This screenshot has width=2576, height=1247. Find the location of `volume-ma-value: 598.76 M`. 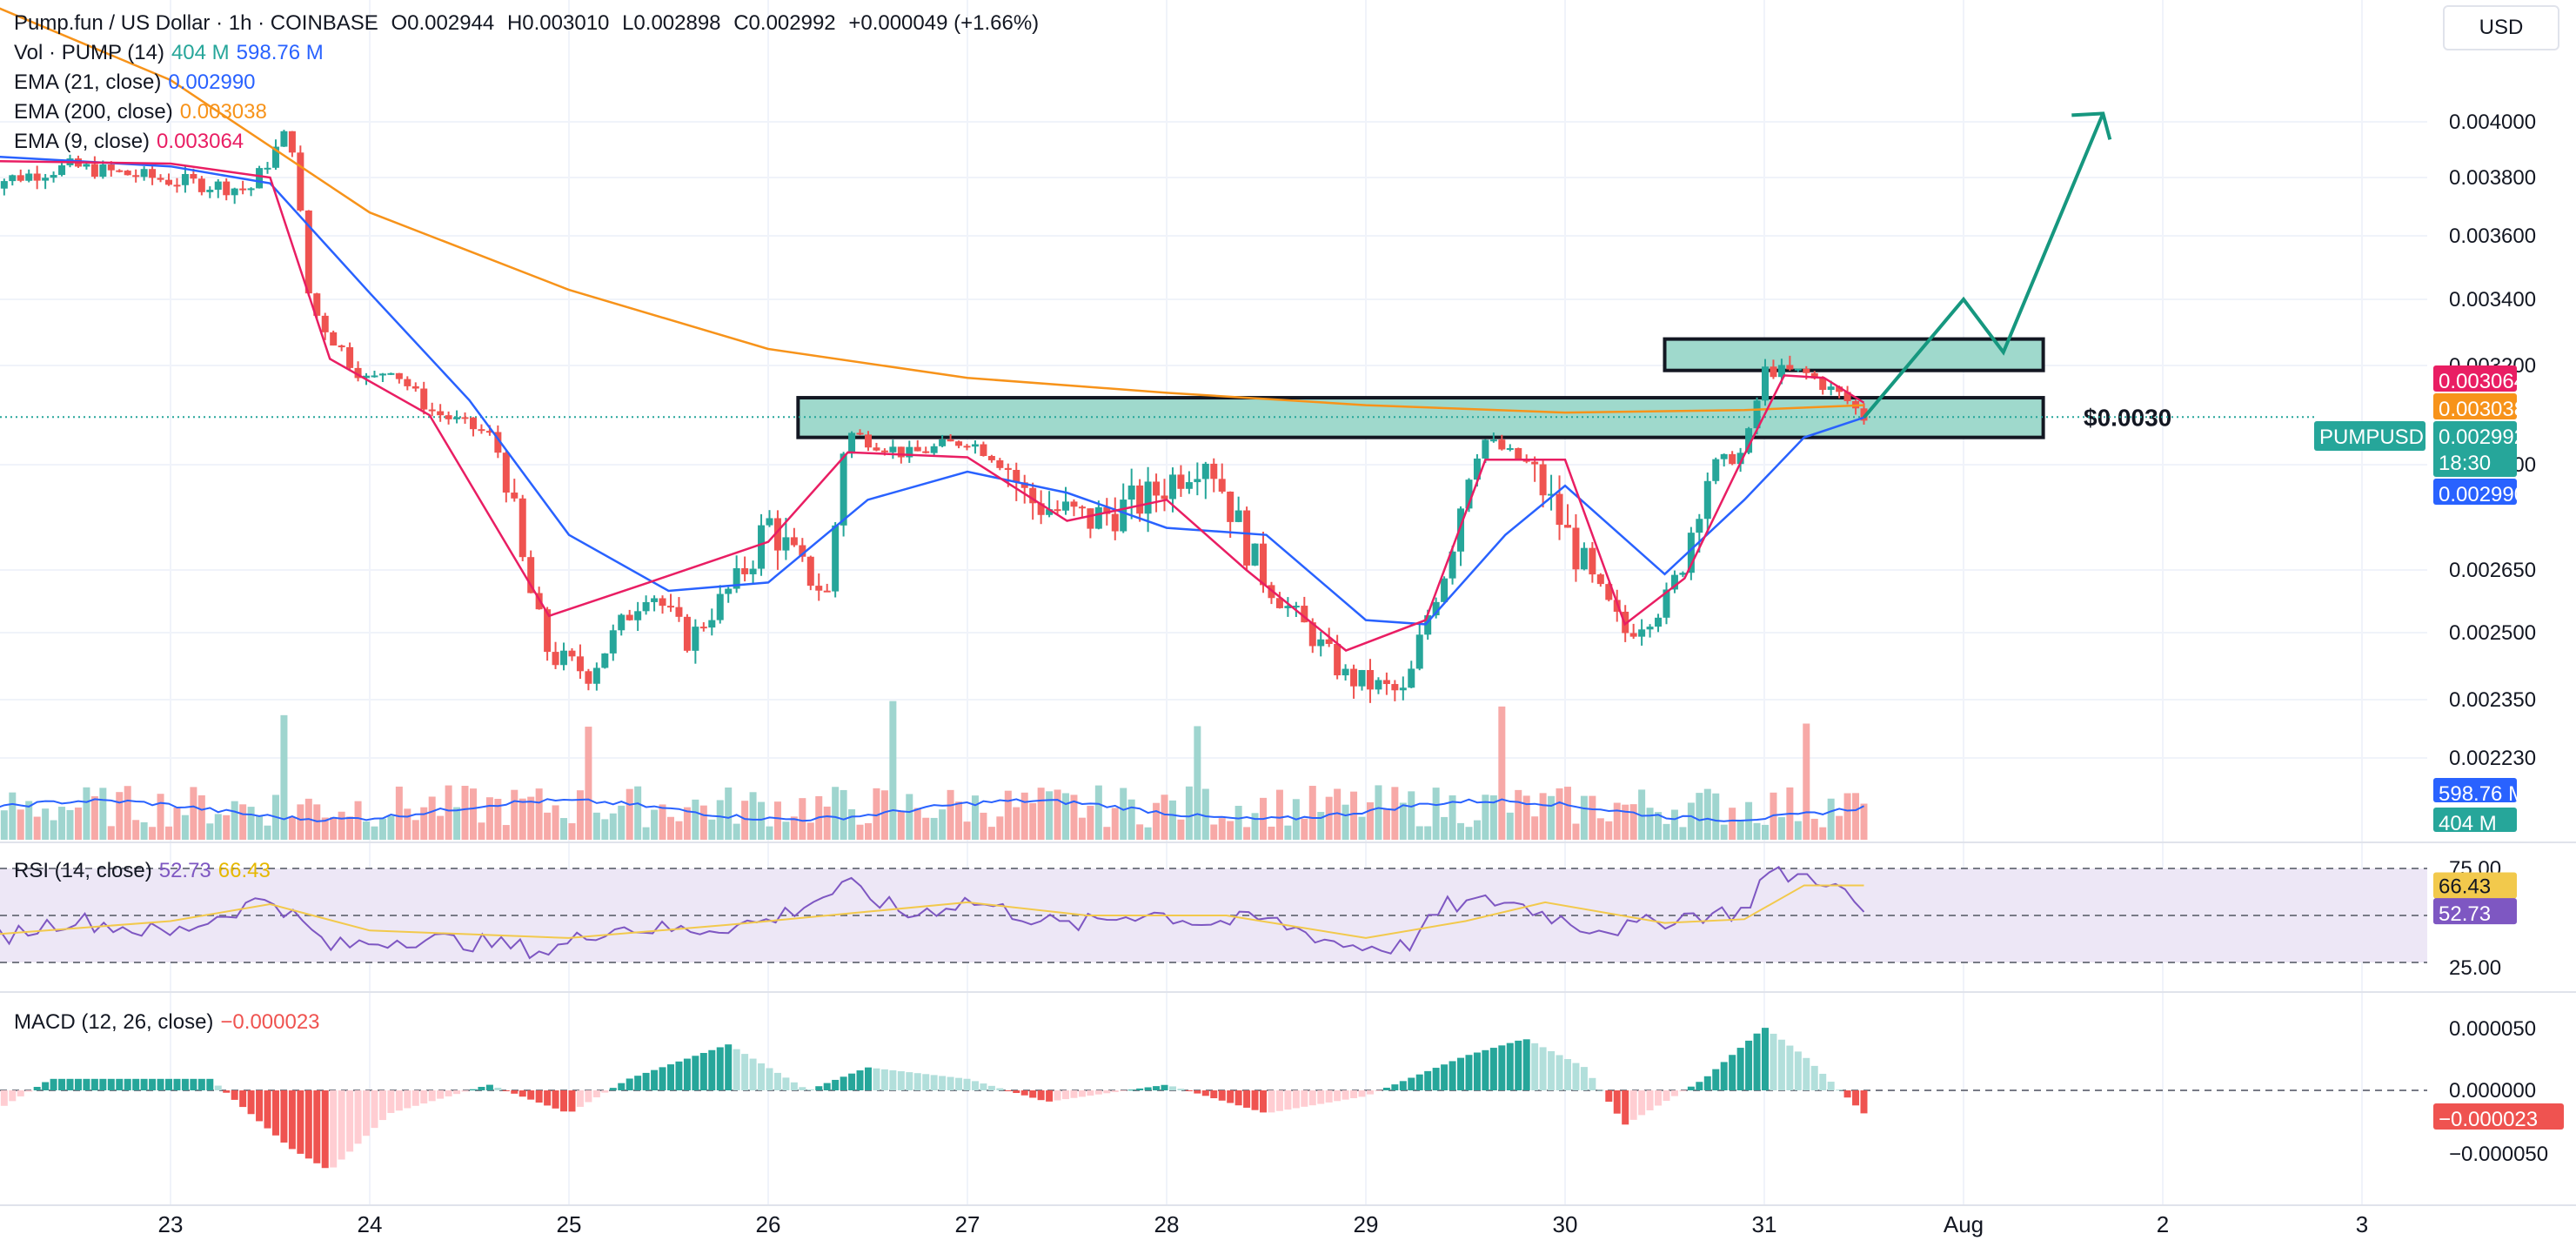

volume-ma-value: 598.76 M is located at coordinates (280, 53).